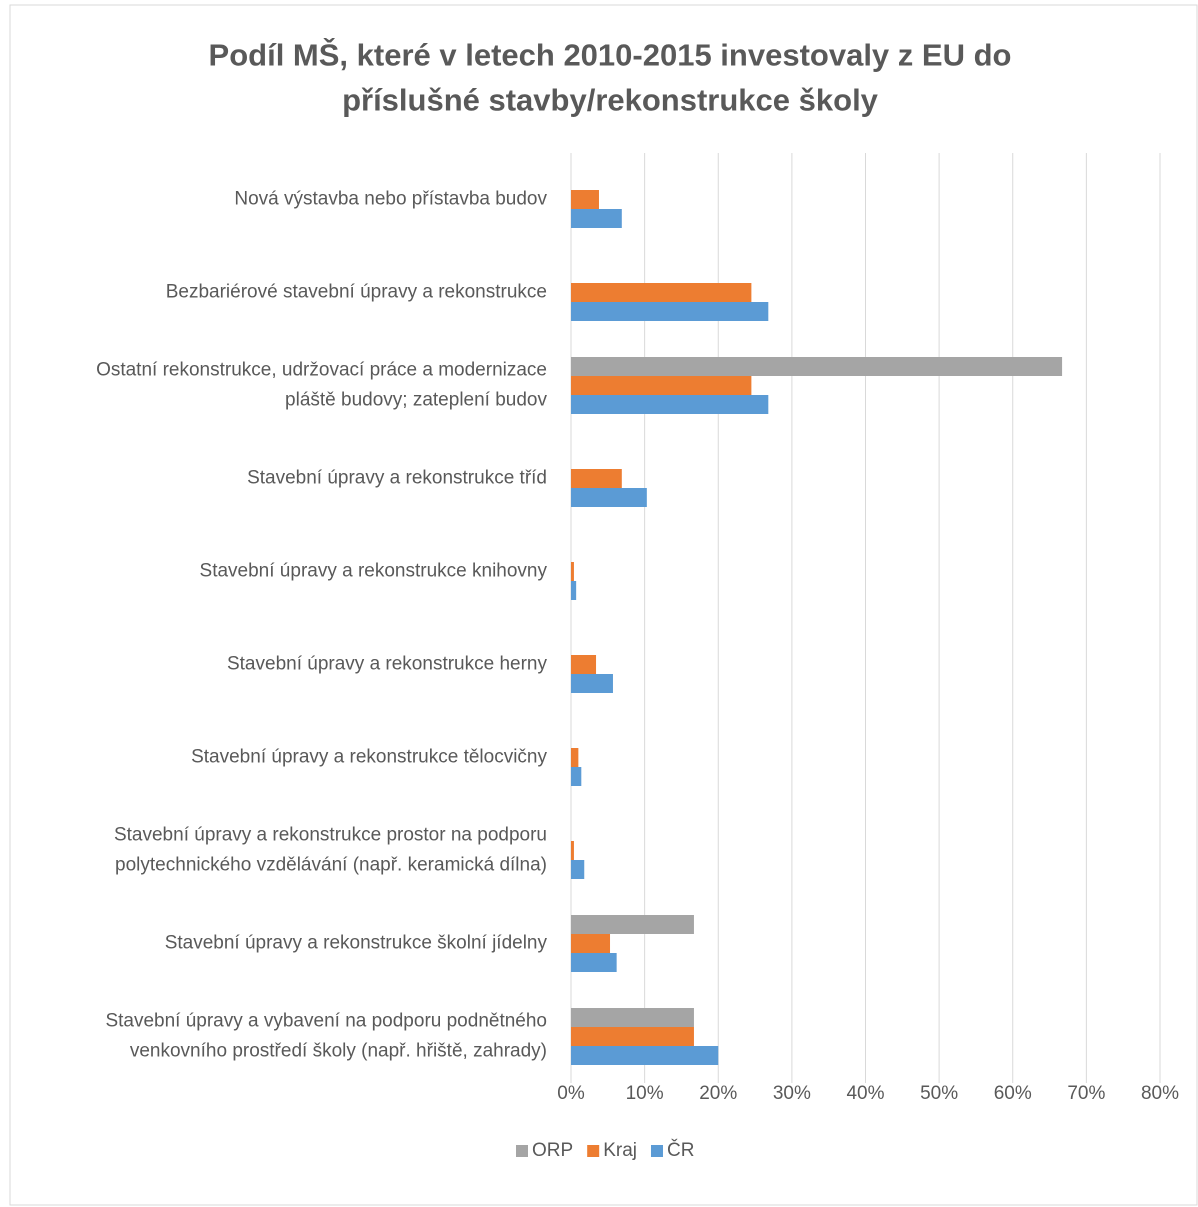 The height and width of the screenshot is (1207, 1198). Describe the element at coordinates (374, 571) in the screenshot. I see `y-tick-label: Stavební úpravy a rekonstrukce knihovny` at that location.